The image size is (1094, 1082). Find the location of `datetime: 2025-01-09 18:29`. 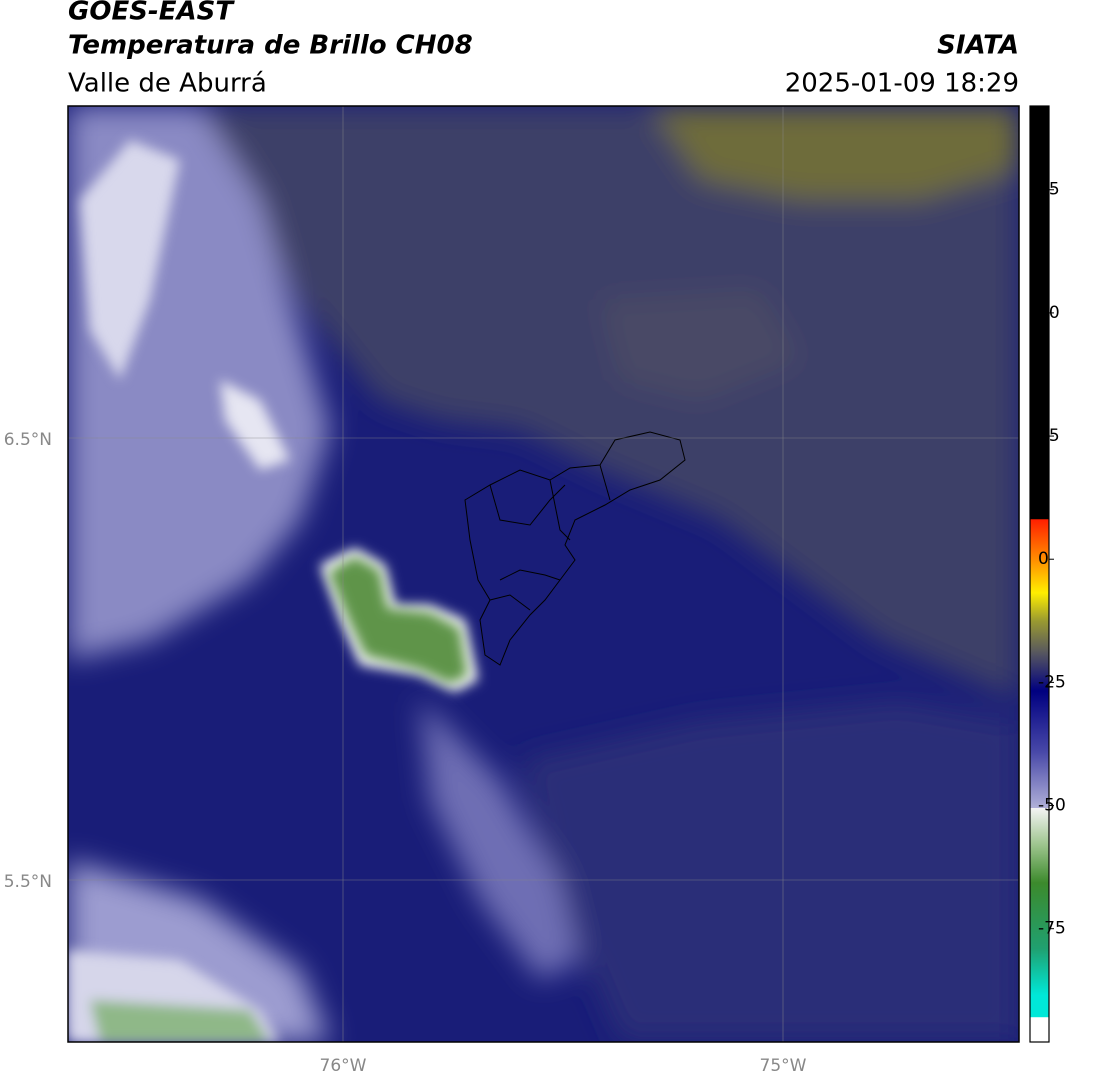

datetime: 2025-01-09 18:29 is located at coordinates (902, 84).